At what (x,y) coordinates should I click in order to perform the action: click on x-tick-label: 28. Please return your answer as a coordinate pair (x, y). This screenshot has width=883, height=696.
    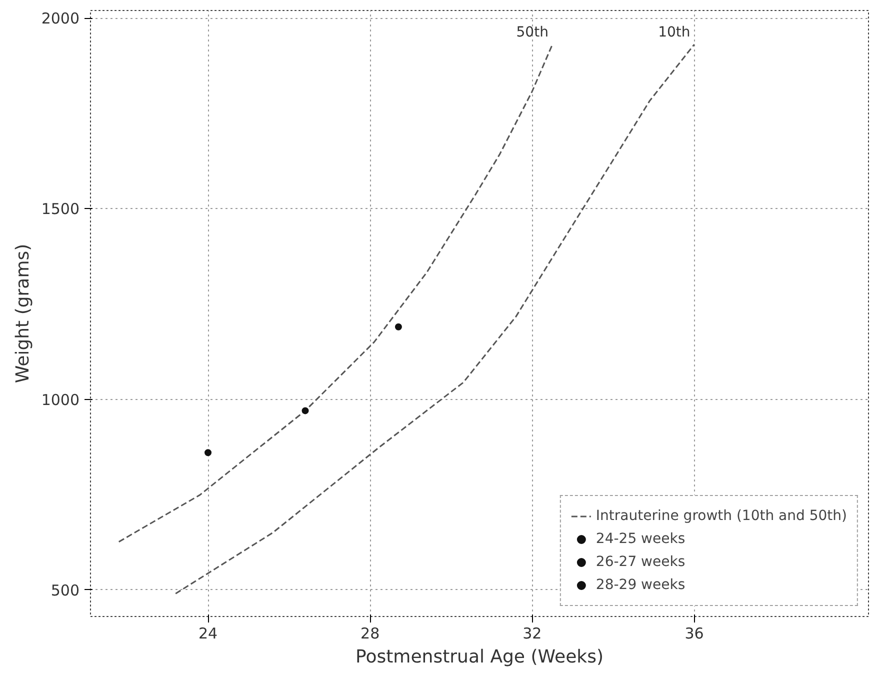
    Looking at the image, I should click on (370, 633).